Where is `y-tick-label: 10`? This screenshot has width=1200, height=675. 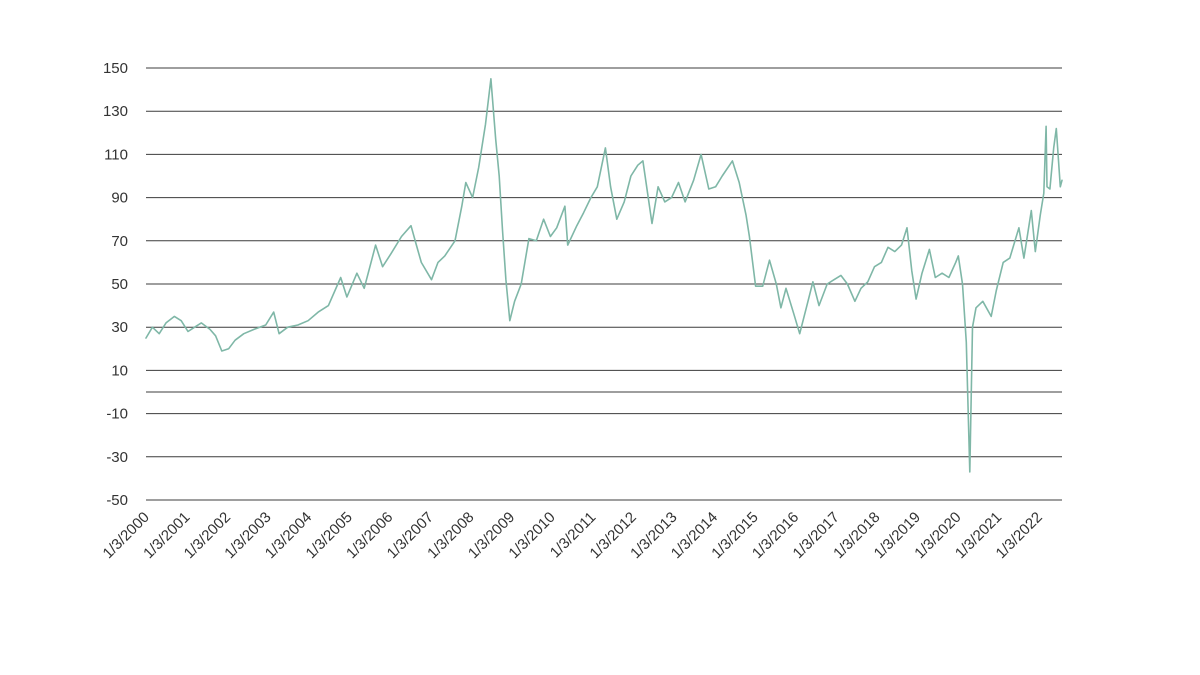 y-tick-label: 10 is located at coordinates (119, 370).